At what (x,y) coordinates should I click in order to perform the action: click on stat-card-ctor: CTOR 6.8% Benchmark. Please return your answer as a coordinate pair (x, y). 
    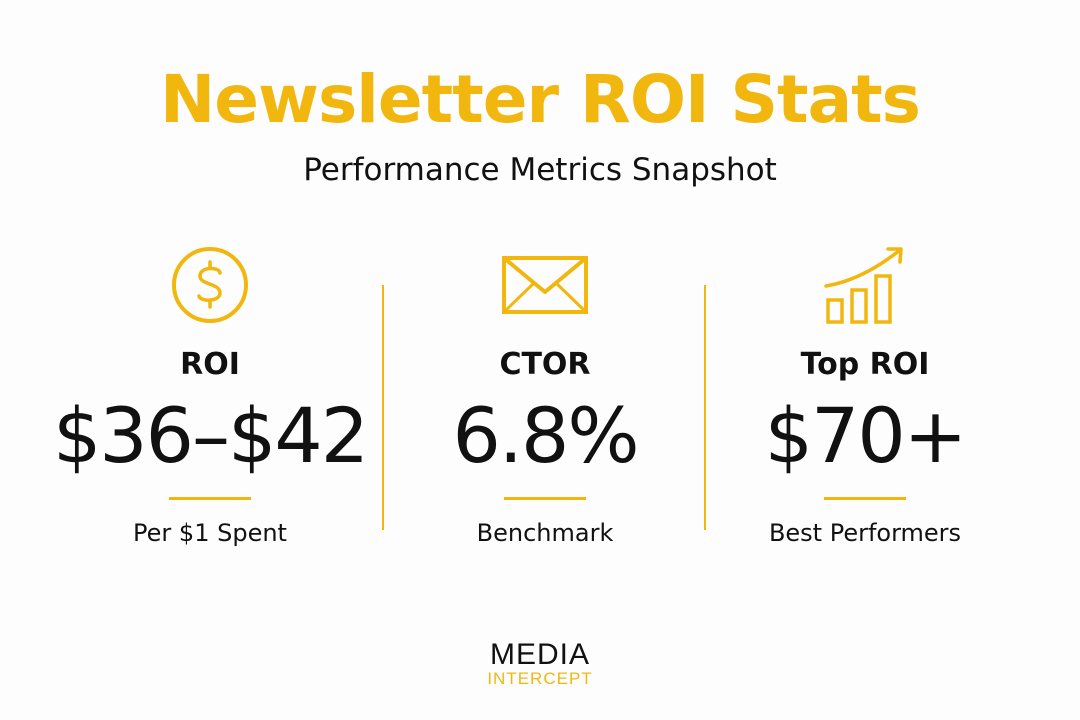
    Looking at the image, I should click on (545, 405).